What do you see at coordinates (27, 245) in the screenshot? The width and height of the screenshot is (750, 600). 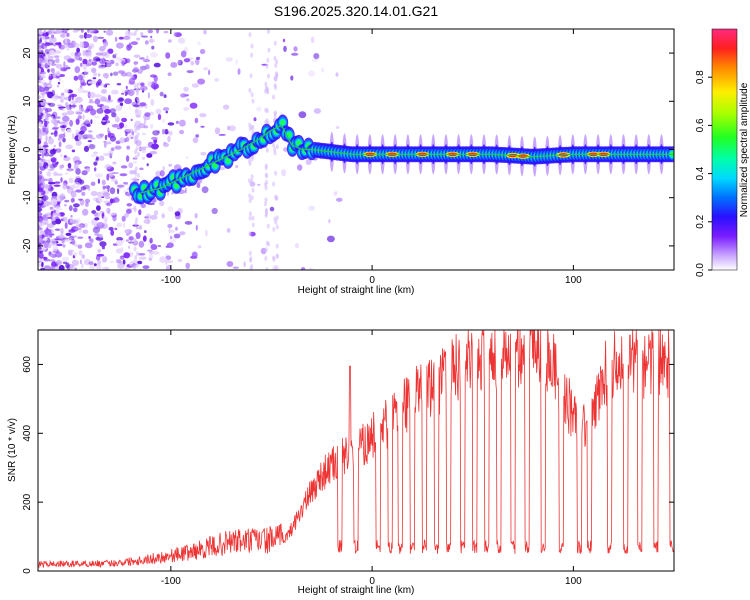 I see `y-tick-label: -20` at bounding box center [27, 245].